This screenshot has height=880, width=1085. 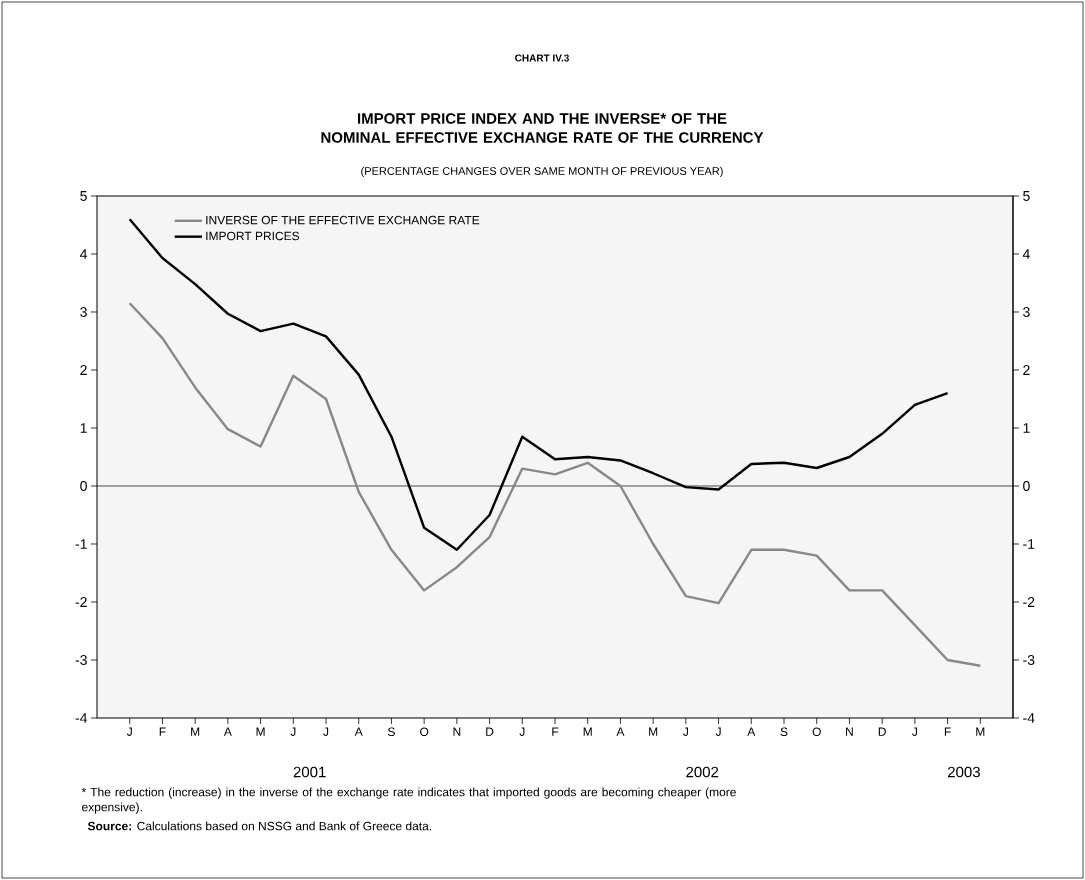 I want to click on text: 2003, so click(x=964, y=772).